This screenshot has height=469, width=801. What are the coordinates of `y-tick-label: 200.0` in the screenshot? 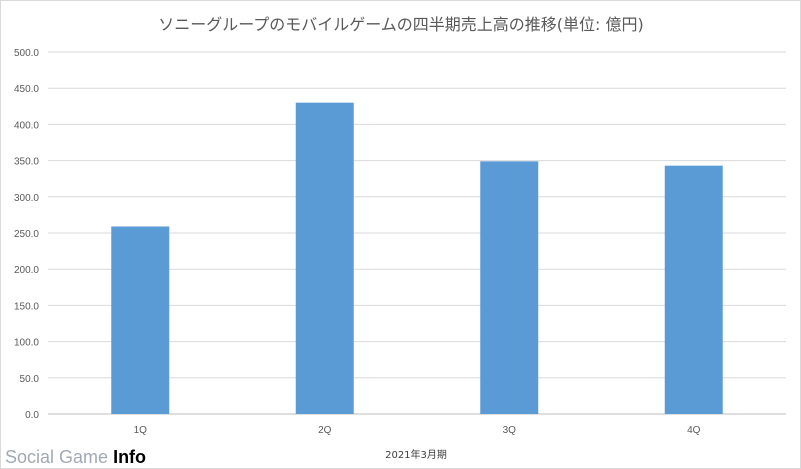 It's located at (26, 270).